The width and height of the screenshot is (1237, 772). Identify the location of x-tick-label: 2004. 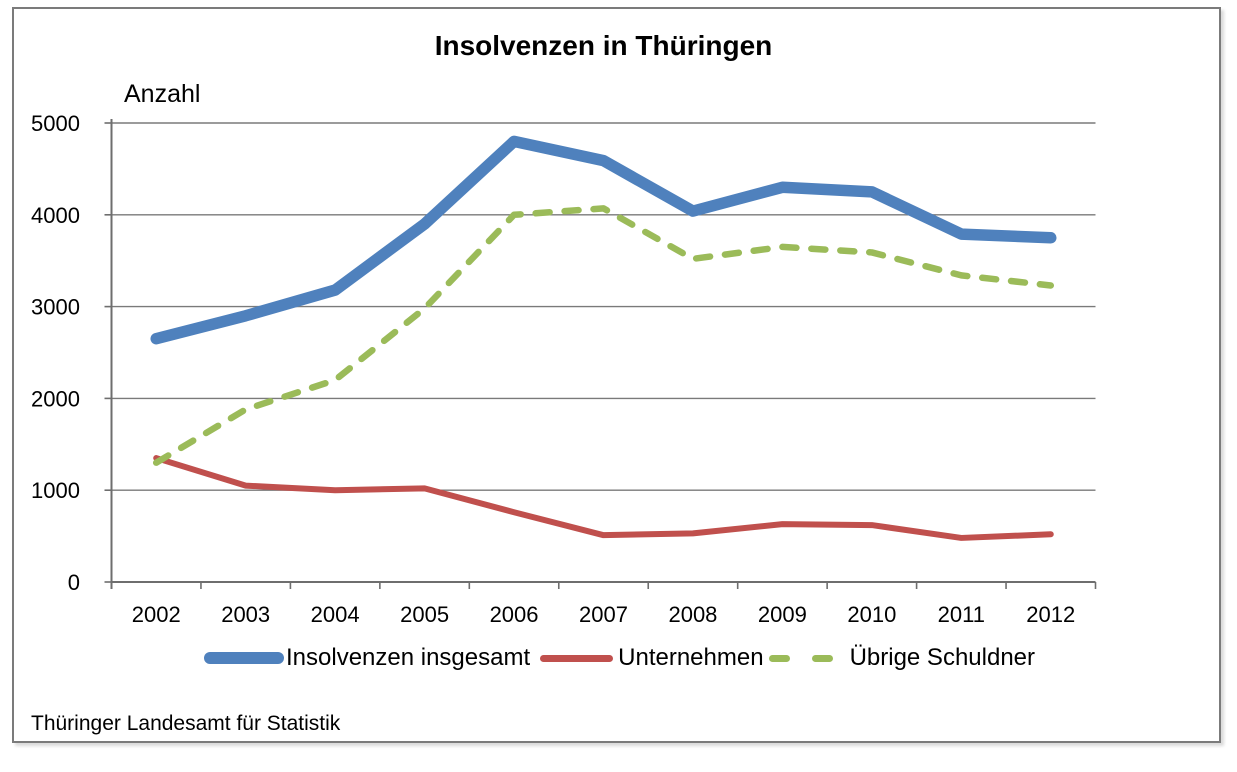
(335, 614).